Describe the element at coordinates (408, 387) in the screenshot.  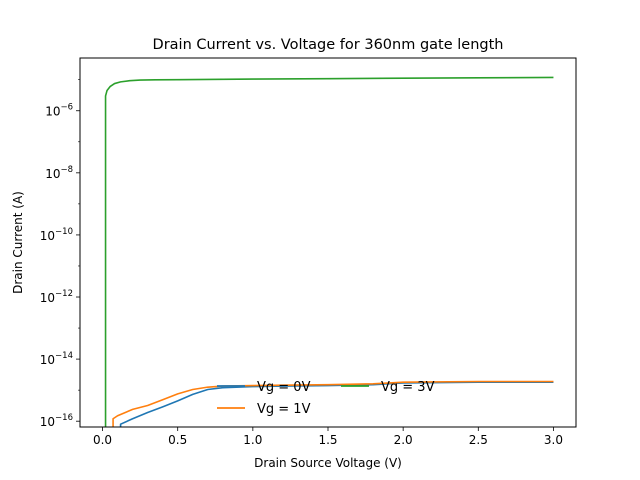
I see `legend-entry: Vg = 3V` at that location.